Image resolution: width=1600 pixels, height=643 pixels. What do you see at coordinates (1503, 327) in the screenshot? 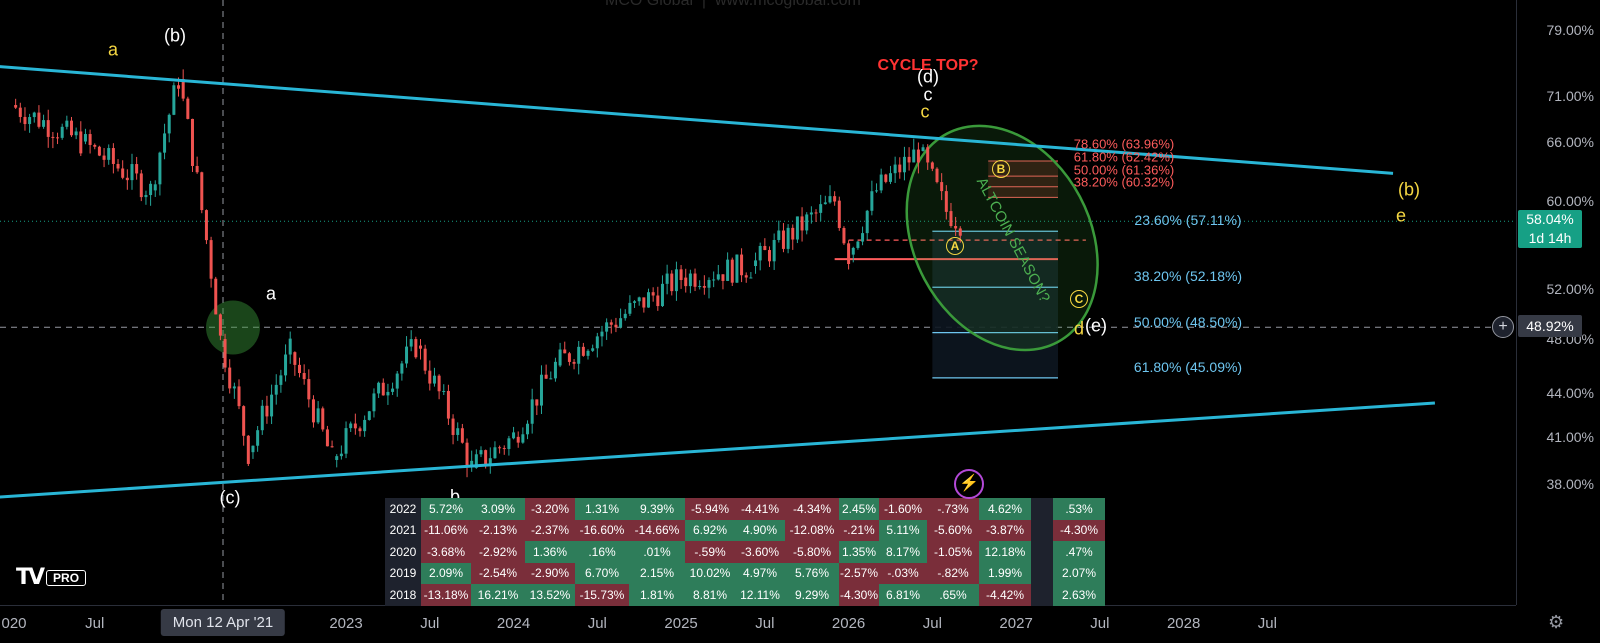
I see `add-alert-plus-button: +` at bounding box center [1503, 327].